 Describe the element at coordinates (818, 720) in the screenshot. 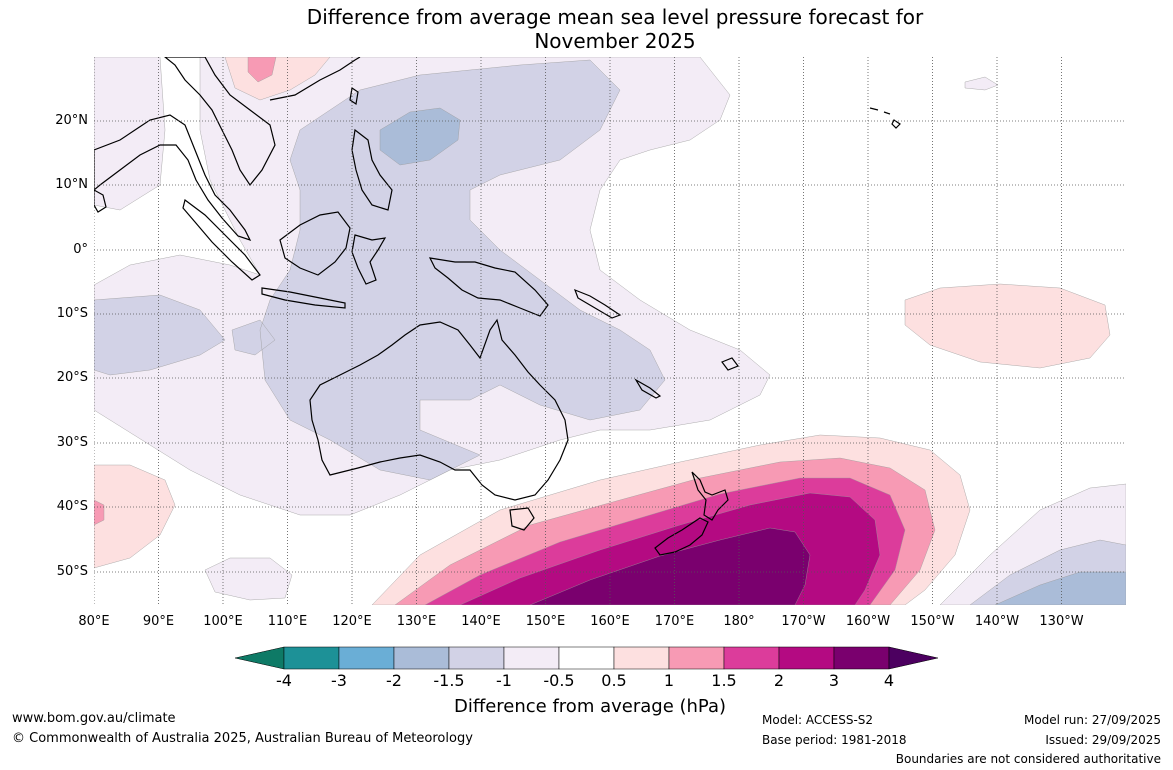

I see `footer-model: Model: ACCESS-S2` at that location.